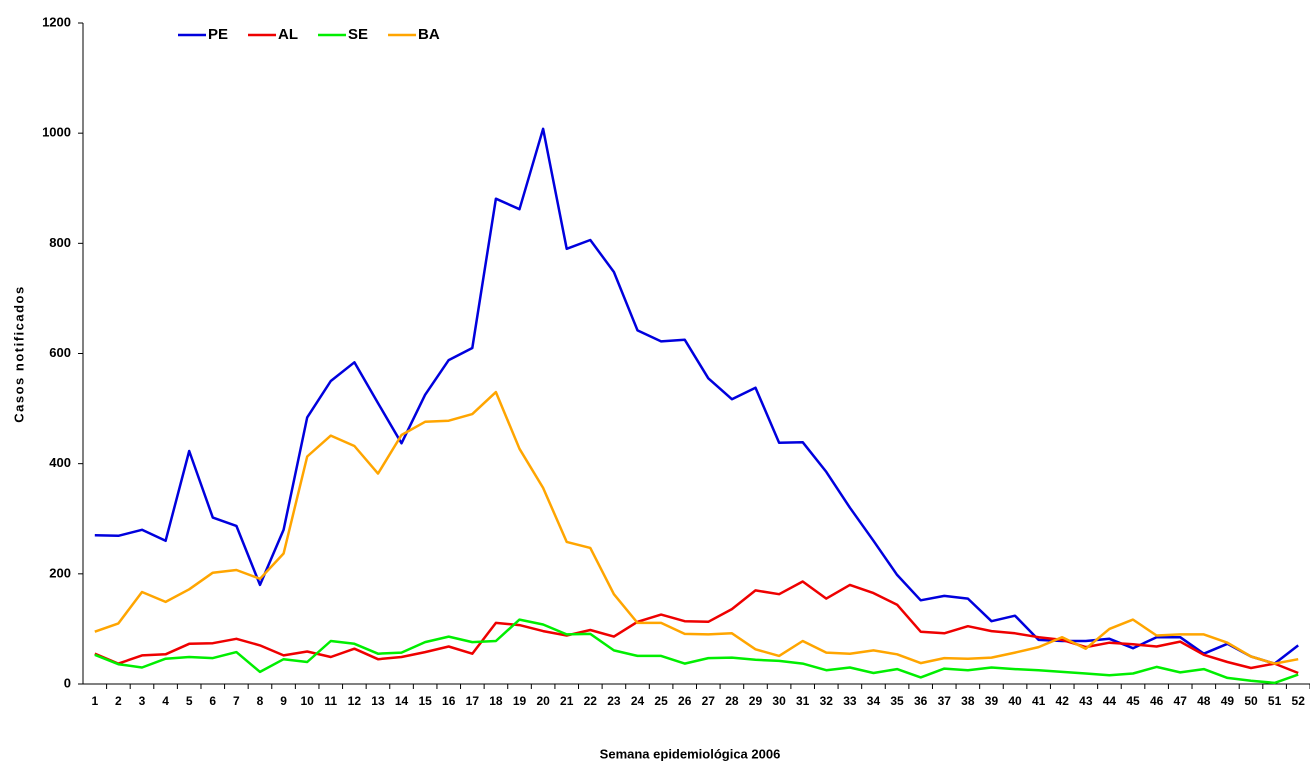  Describe the element at coordinates (543, 701) in the screenshot. I see `x-tick-label: 20` at that location.